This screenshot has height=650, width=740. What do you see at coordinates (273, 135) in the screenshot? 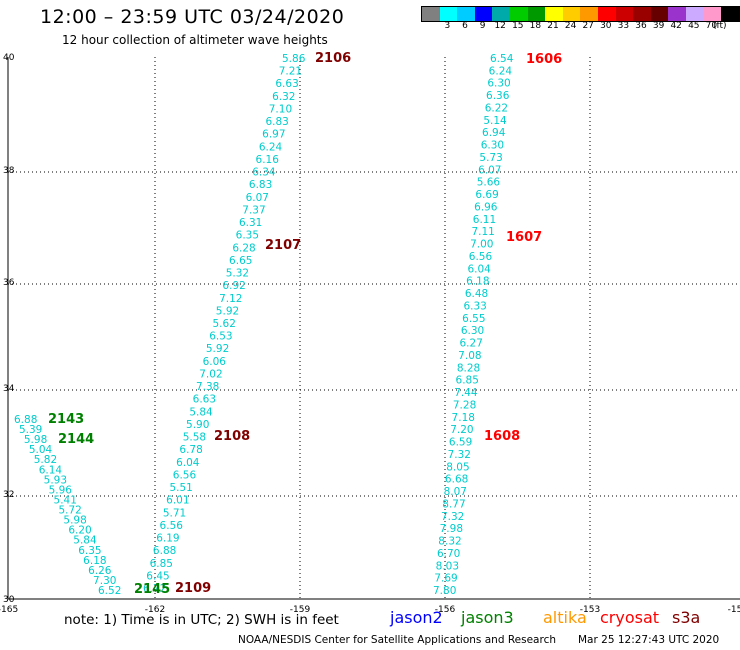
I see `wave-height-label: 6.97` at bounding box center [273, 135].